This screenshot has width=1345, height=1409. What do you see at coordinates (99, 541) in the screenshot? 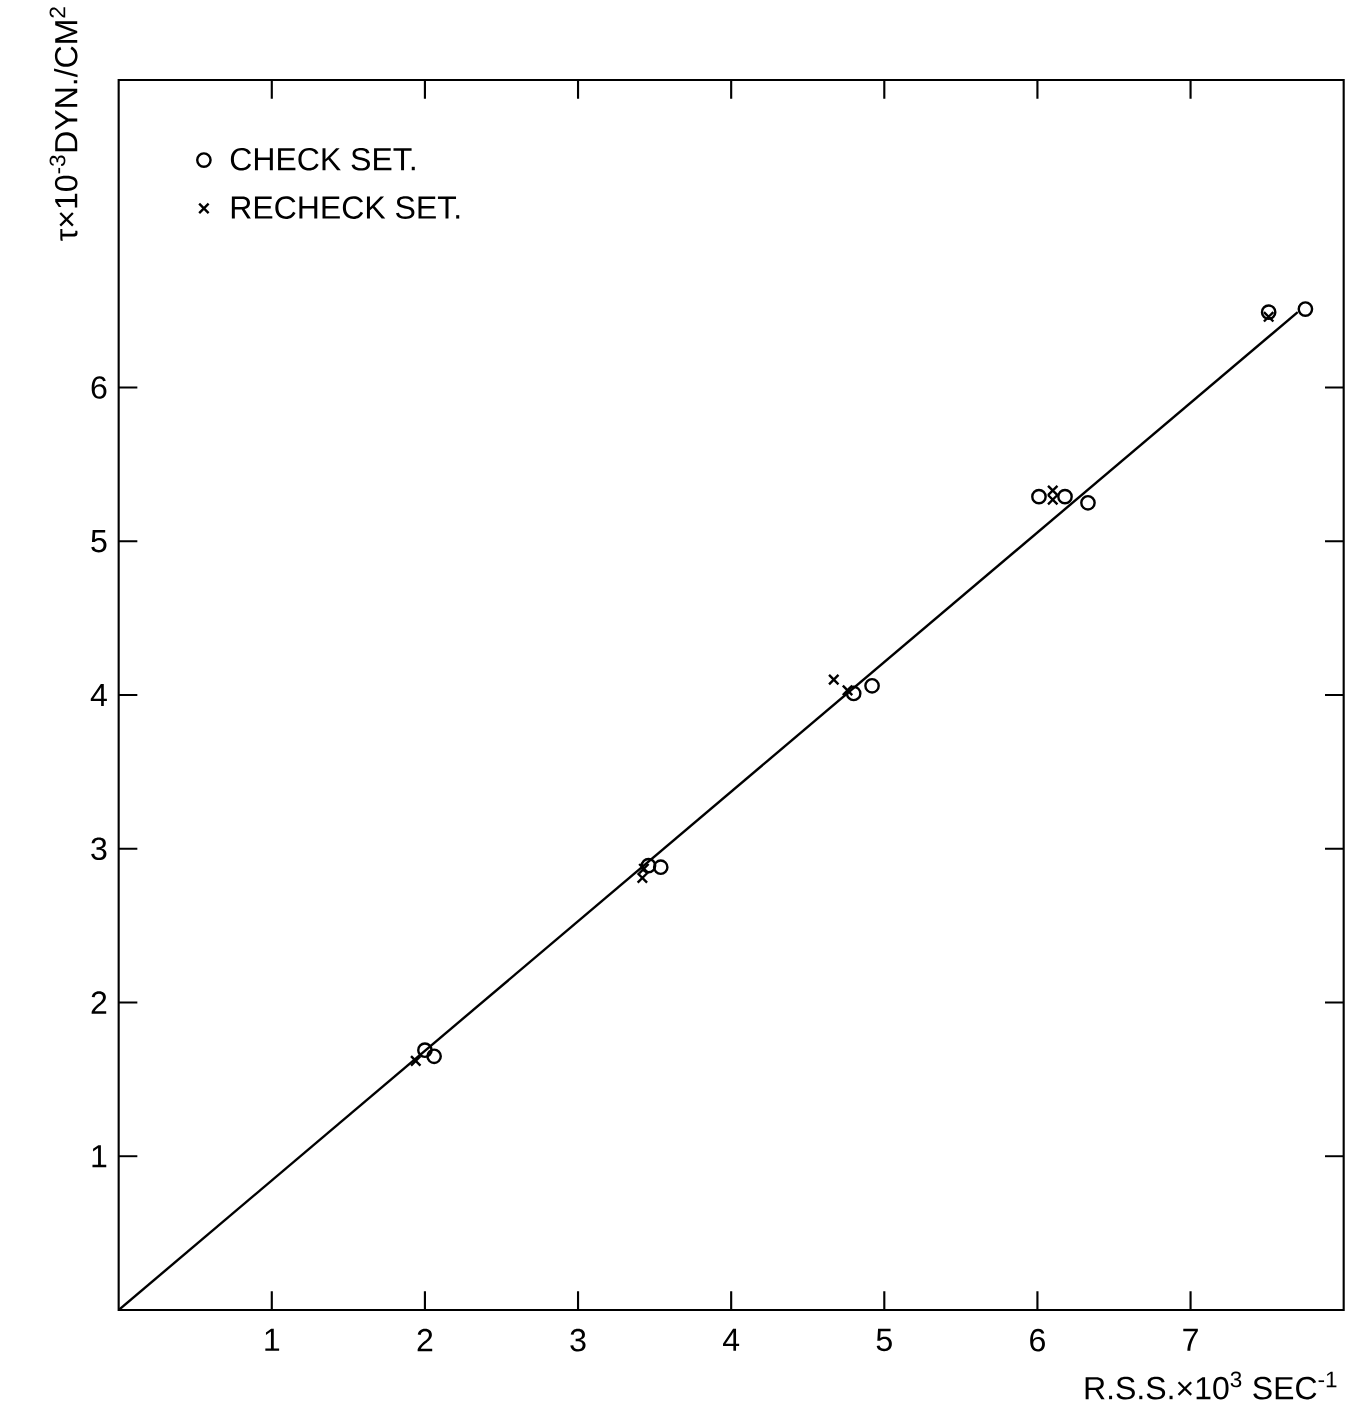
I see `y-tick-label: 5` at bounding box center [99, 541].